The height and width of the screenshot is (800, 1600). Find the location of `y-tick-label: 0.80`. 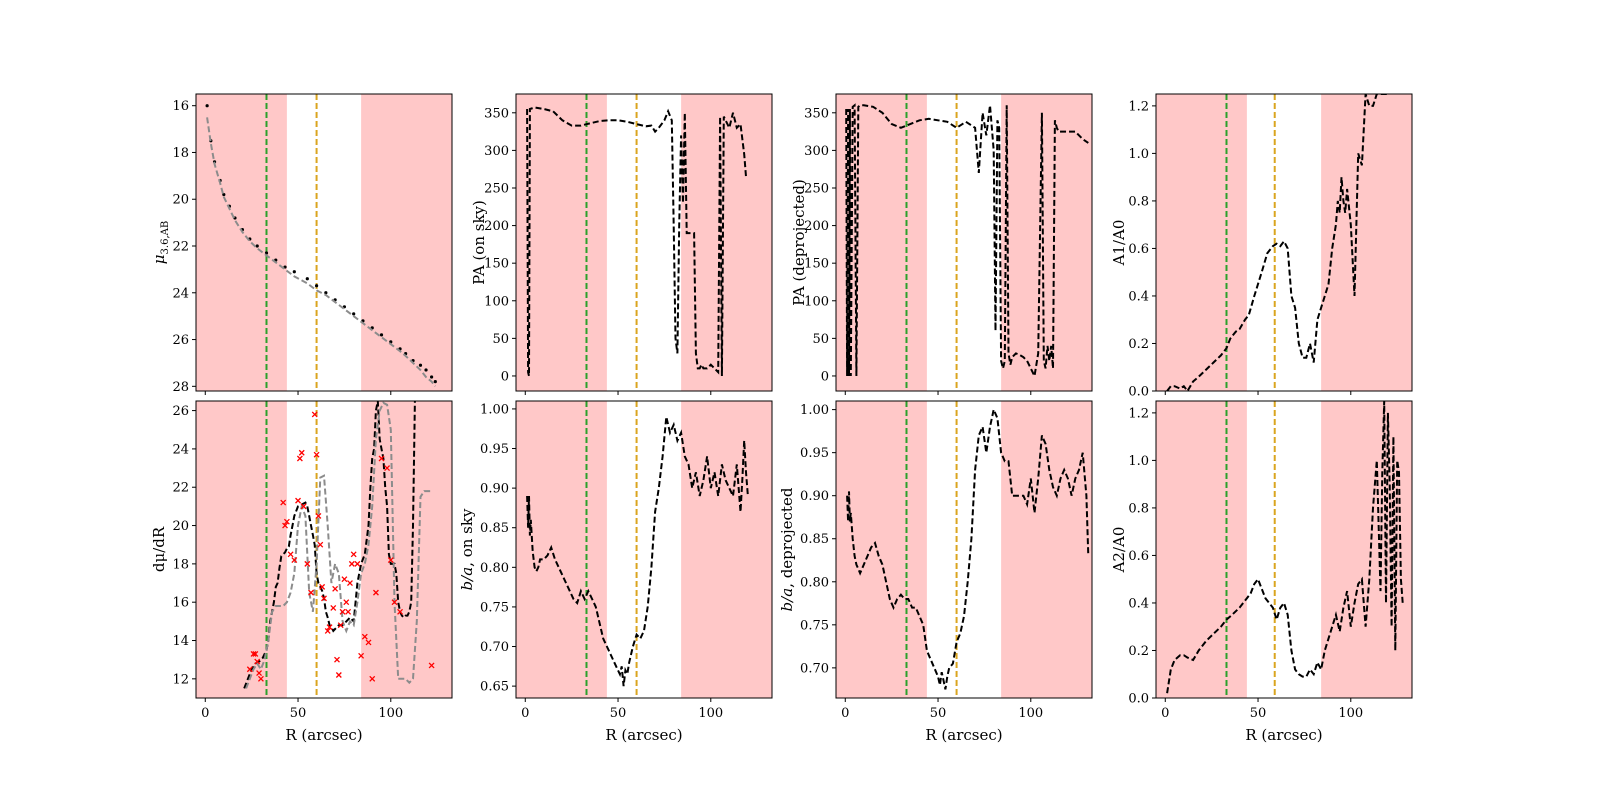

y-tick-label: 0.80 is located at coordinates (494, 568).